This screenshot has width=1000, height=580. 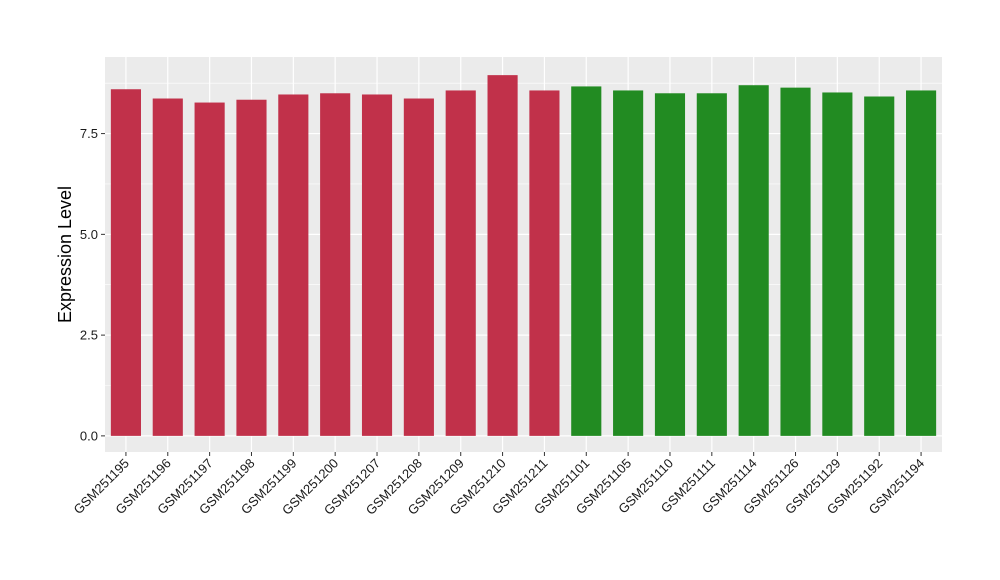 I want to click on bar-gsm251198, so click(x=251, y=267).